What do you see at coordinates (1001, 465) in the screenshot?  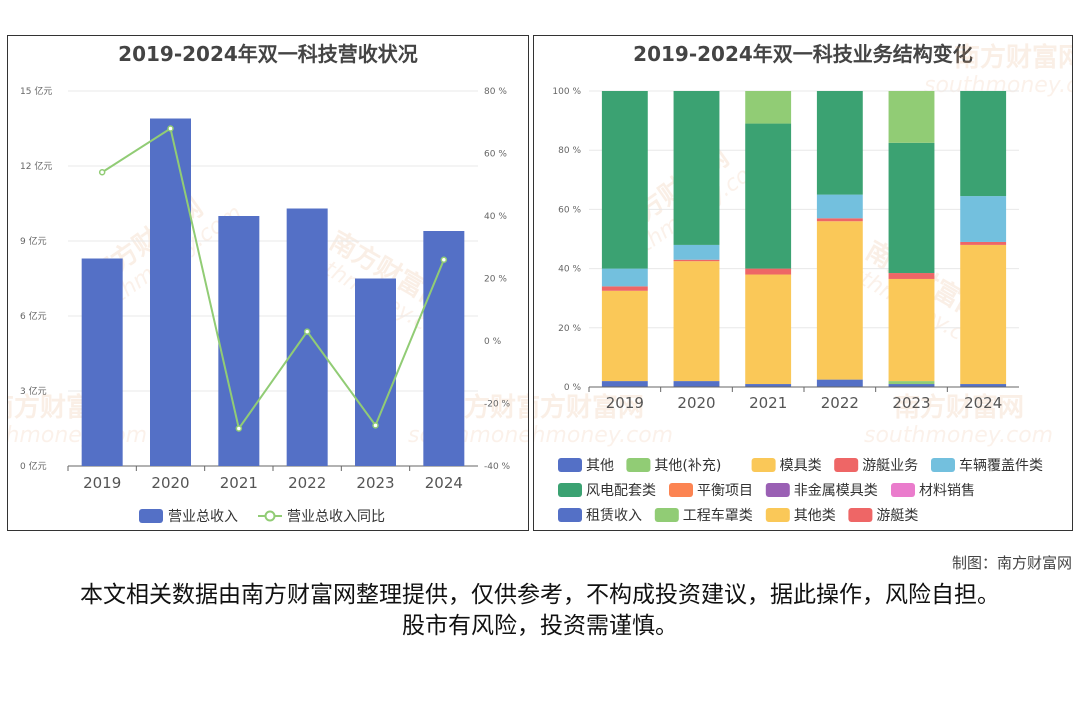 I see `legend-label: 车辆覆盖件类` at bounding box center [1001, 465].